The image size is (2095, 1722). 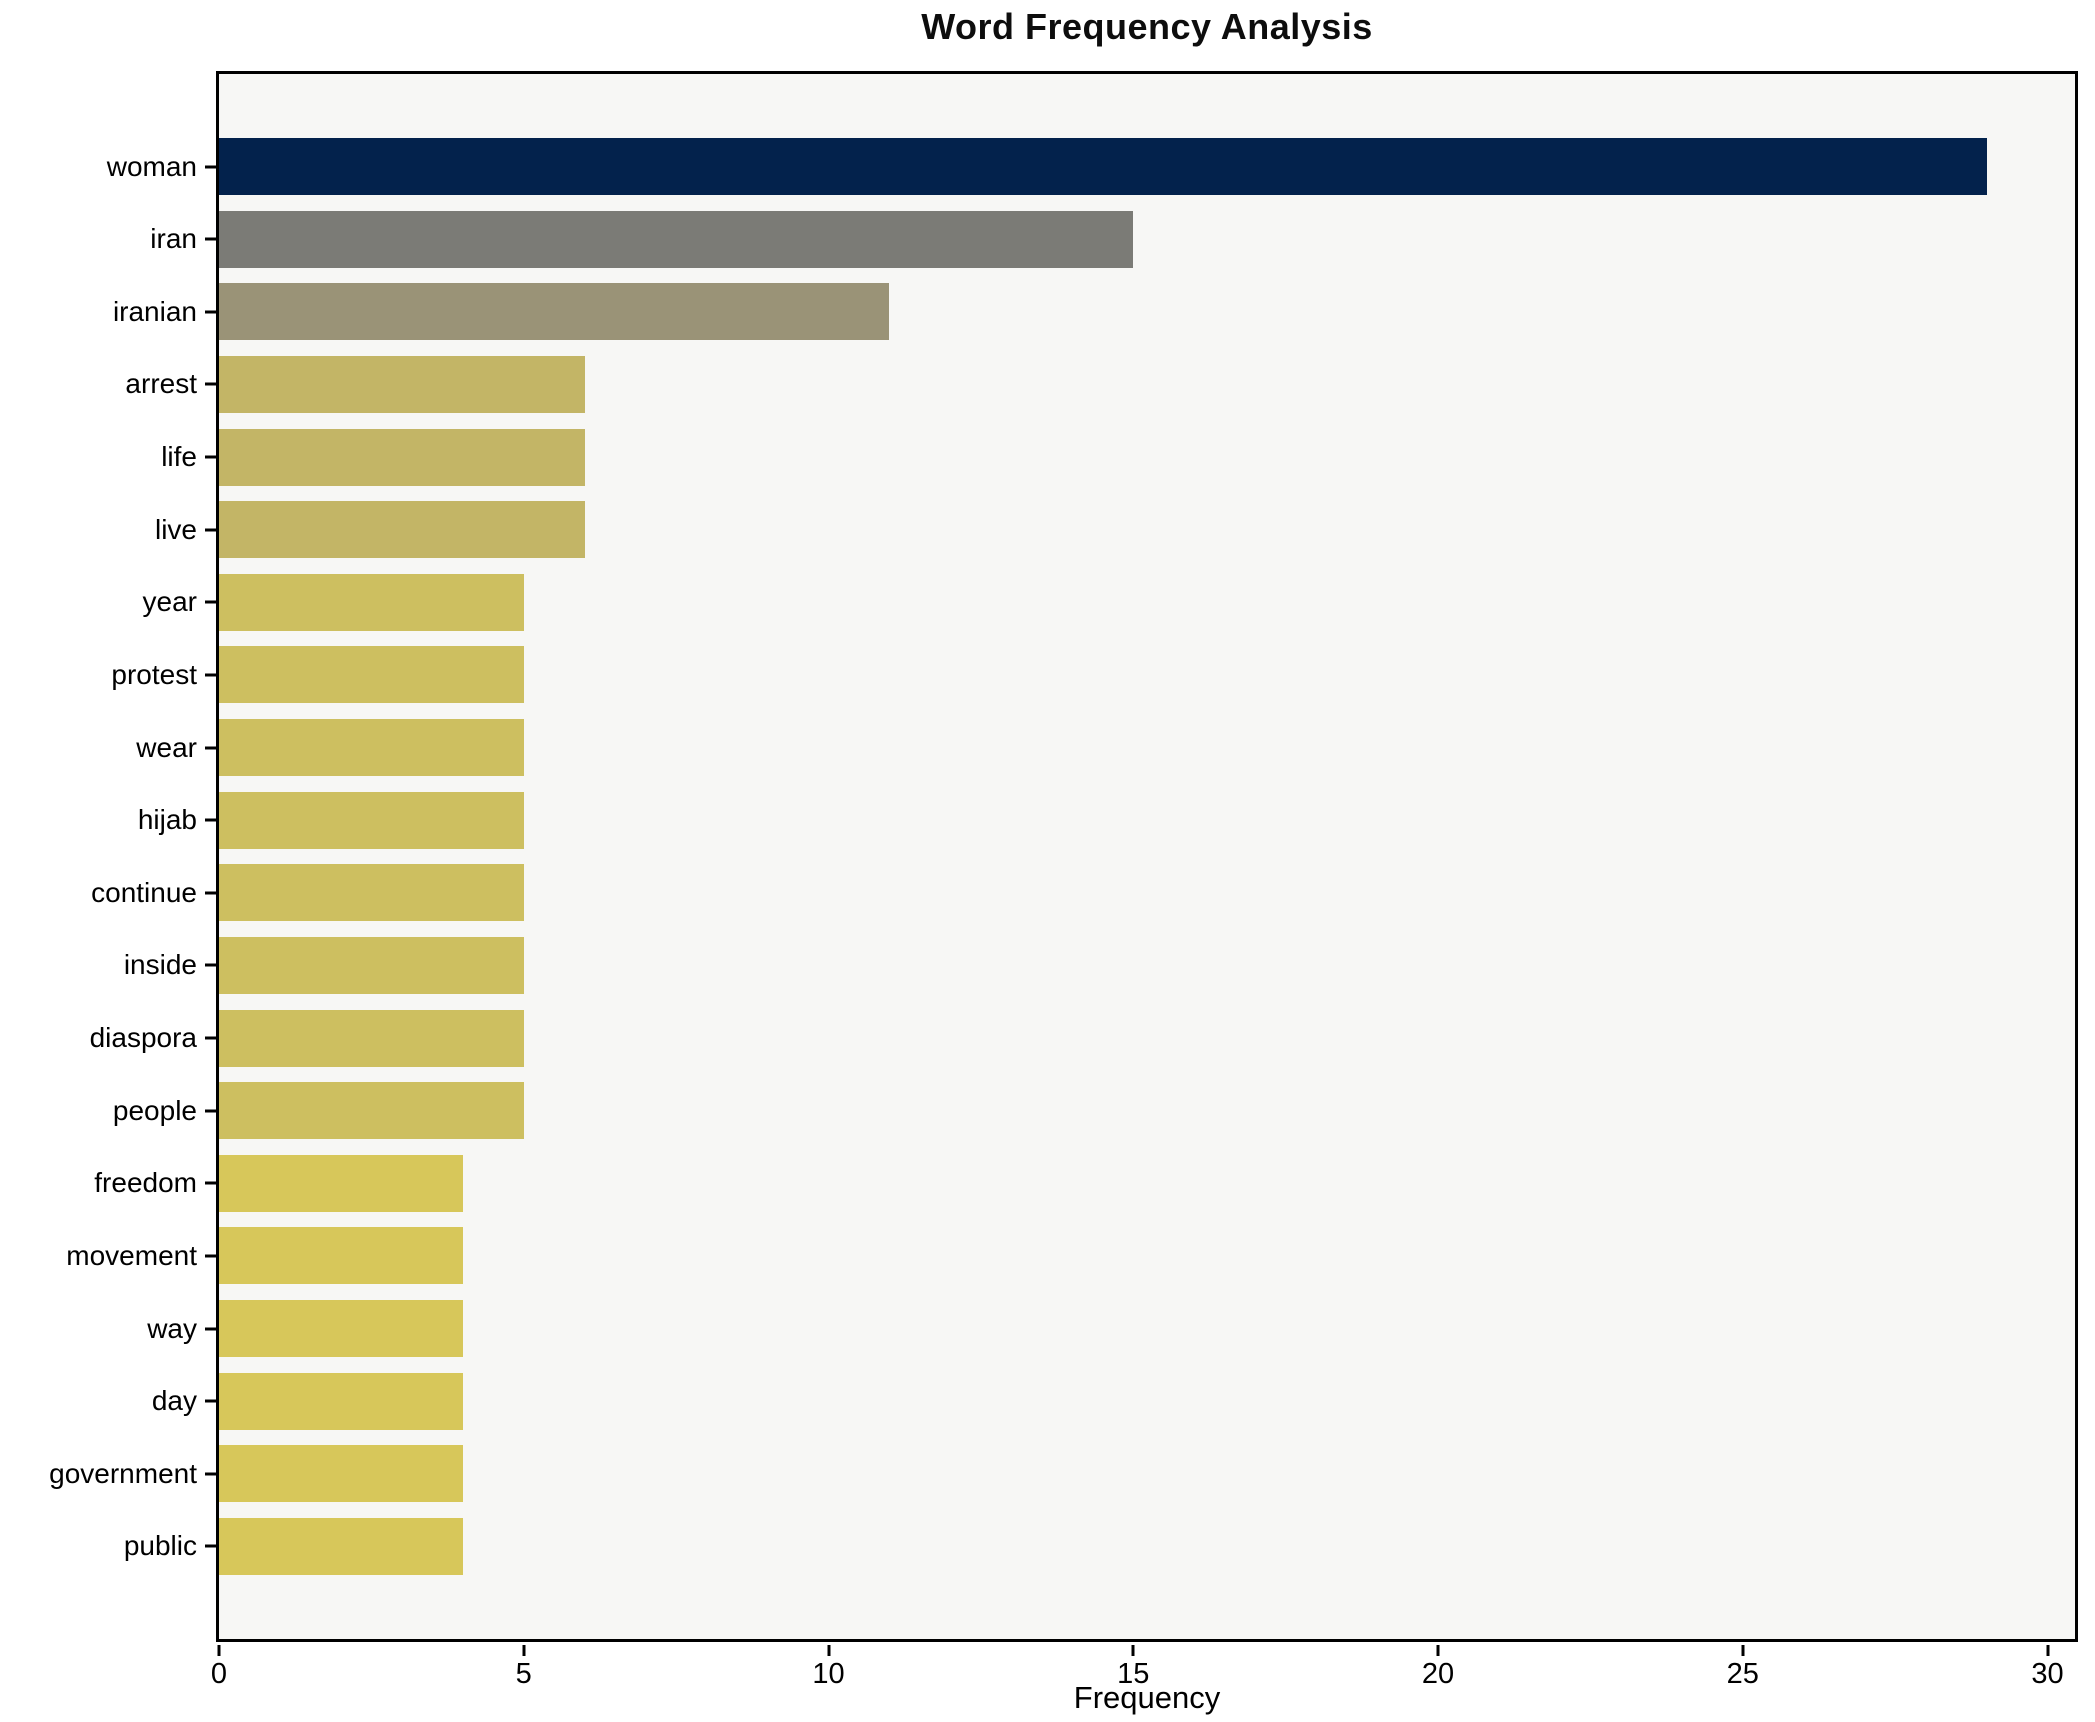 What do you see at coordinates (169, 602) in the screenshot?
I see `y-tick-label: year` at bounding box center [169, 602].